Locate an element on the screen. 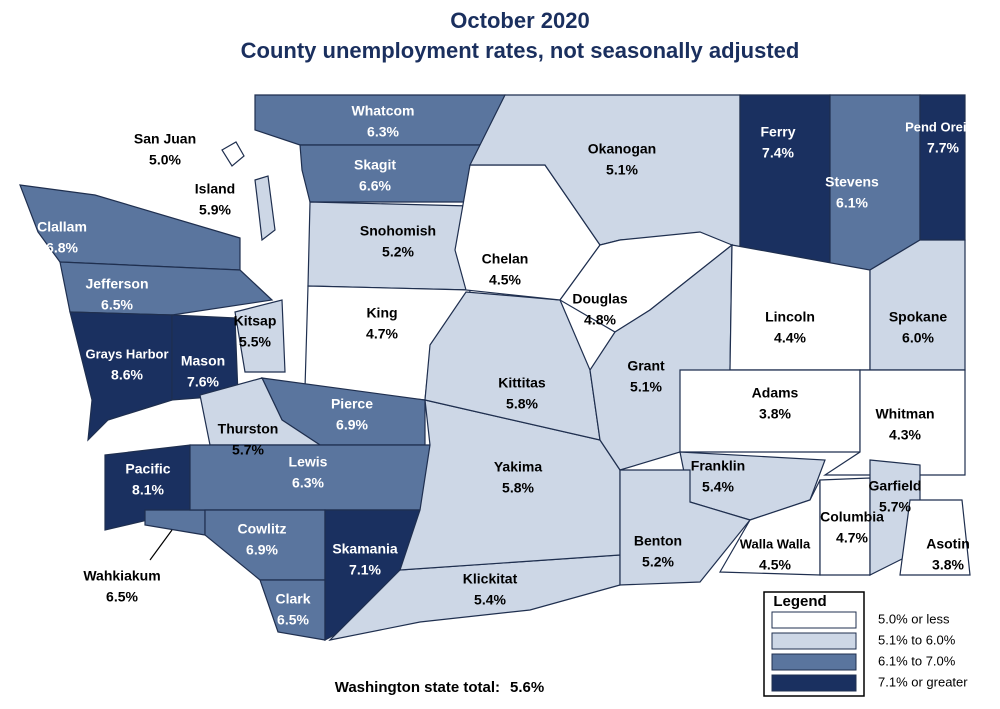  county-name: Lewis is located at coordinates (308, 462).